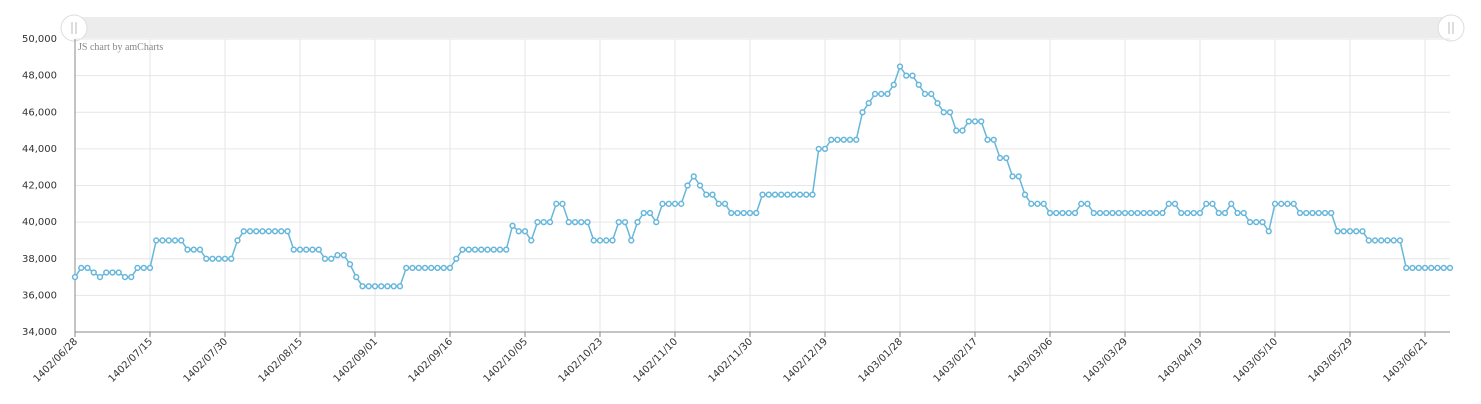 This screenshot has width=1481, height=404. What do you see at coordinates (1031, 360) in the screenshot?
I see `x-tick-label: 1403/03/06` at bounding box center [1031, 360].